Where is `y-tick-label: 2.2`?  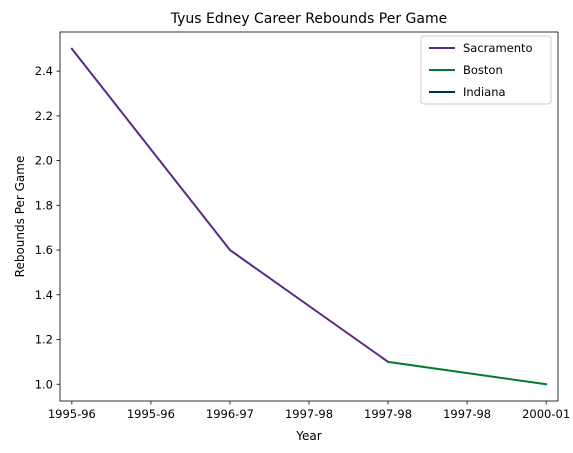 y-tick-label: 2.2 is located at coordinates (44, 116).